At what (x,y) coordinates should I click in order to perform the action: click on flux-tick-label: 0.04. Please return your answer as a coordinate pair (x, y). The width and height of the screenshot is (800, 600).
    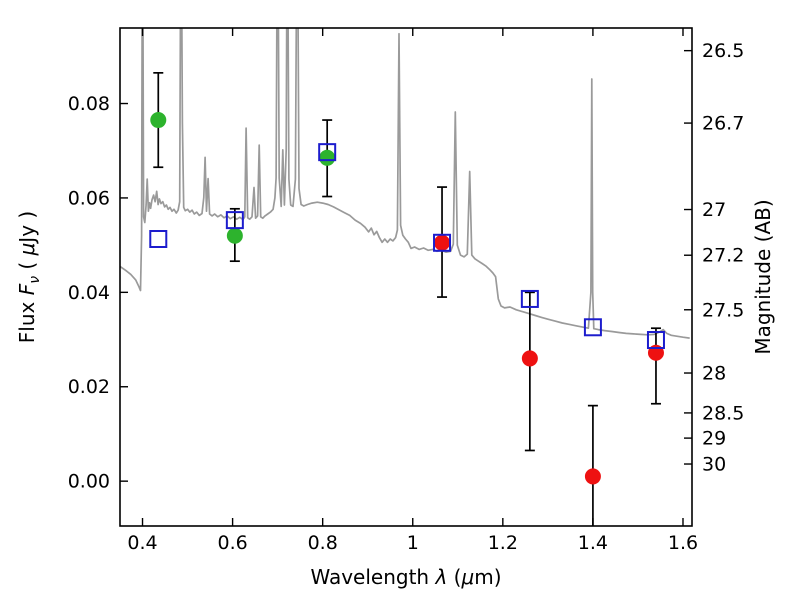
    Looking at the image, I should click on (89, 293).